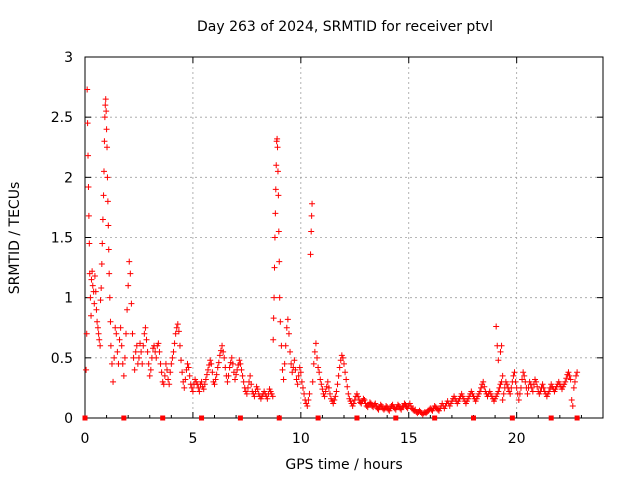 Image resolution: width=640 pixels, height=485 pixels. I want to click on y-tick-label: 2, so click(68, 178).